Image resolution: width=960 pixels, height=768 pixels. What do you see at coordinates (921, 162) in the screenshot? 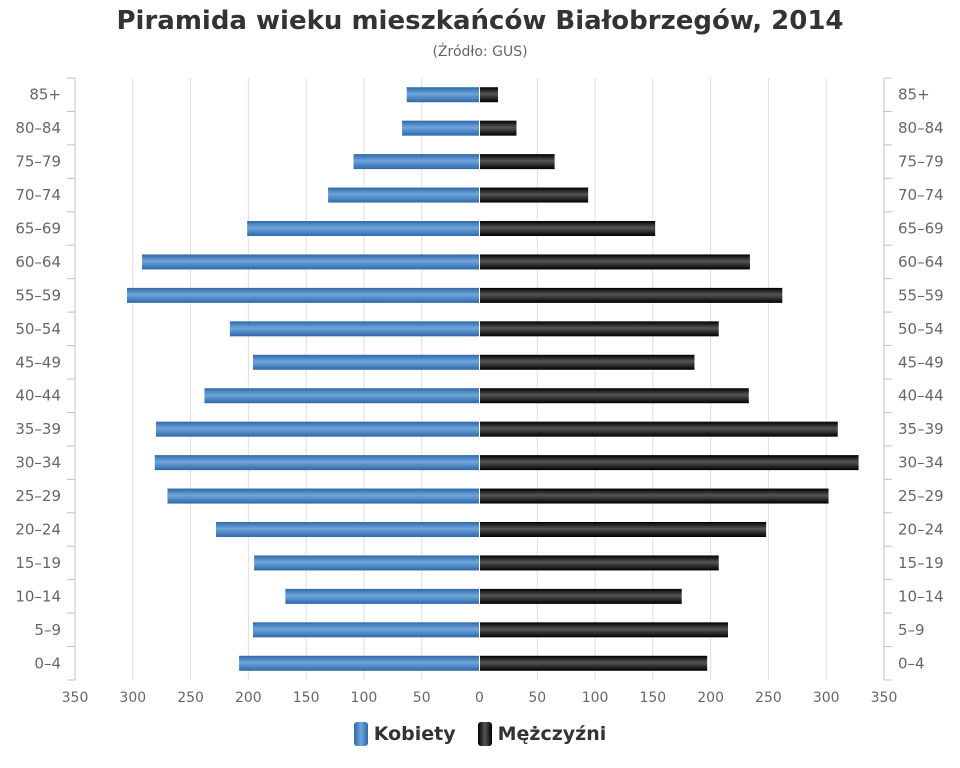
I see `category-label-right: 75–79` at bounding box center [921, 162].